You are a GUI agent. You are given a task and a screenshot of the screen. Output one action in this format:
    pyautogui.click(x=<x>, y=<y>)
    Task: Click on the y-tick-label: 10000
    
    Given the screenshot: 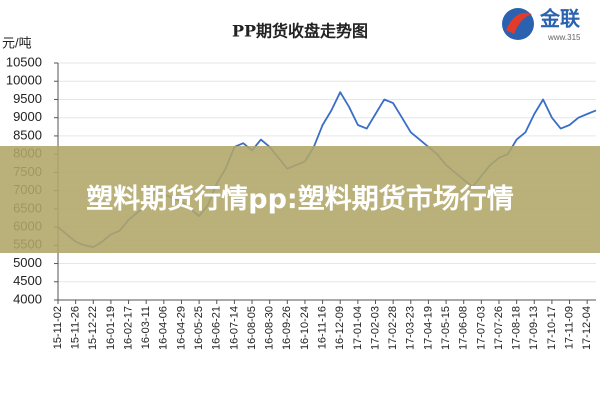 What is the action you would take?
    pyautogui.click(x=24, y=80)
    